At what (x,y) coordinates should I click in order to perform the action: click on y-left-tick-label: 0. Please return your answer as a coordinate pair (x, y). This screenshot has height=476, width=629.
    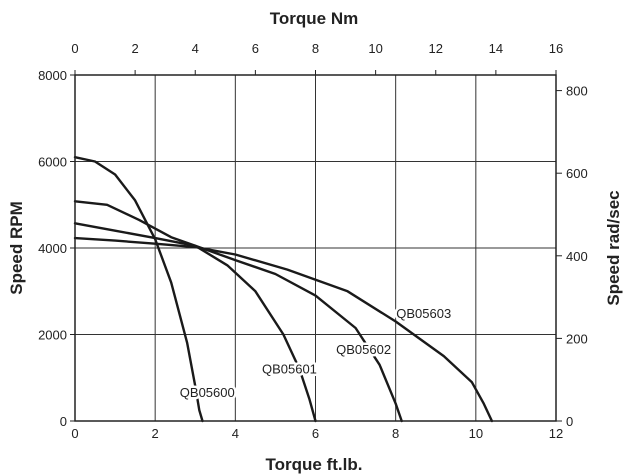
    Looking at the image, I should click on (63, 421).